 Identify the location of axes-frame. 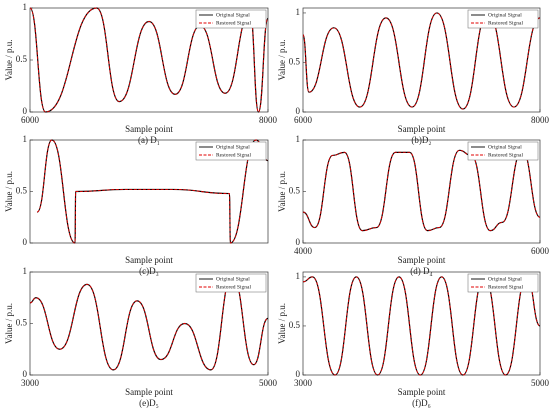
(421, 60).